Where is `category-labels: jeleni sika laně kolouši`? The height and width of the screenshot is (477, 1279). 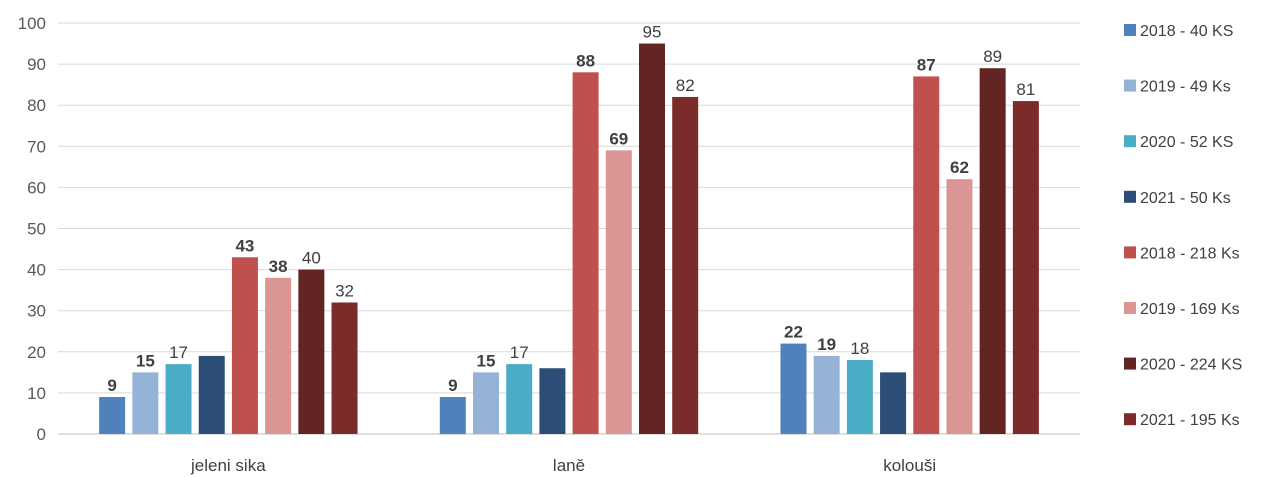 category-labels: jeleni sika laně kolouši is located at coordinates (563, 465).